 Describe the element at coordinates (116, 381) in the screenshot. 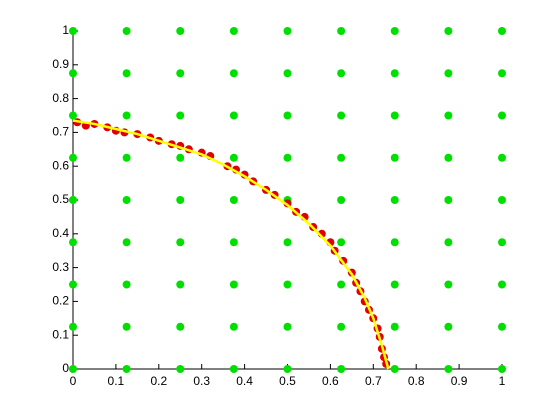

I see `x-tick-label: 0.1` at that location.